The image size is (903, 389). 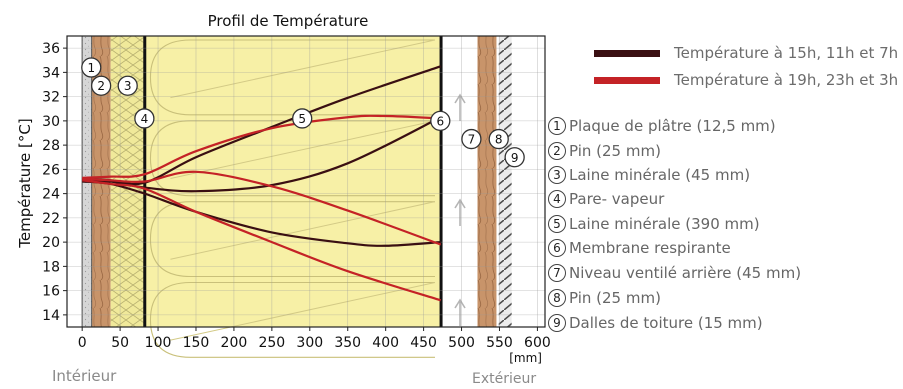 I want to click on x-tick-label: 200, so click(x=234, y=343).